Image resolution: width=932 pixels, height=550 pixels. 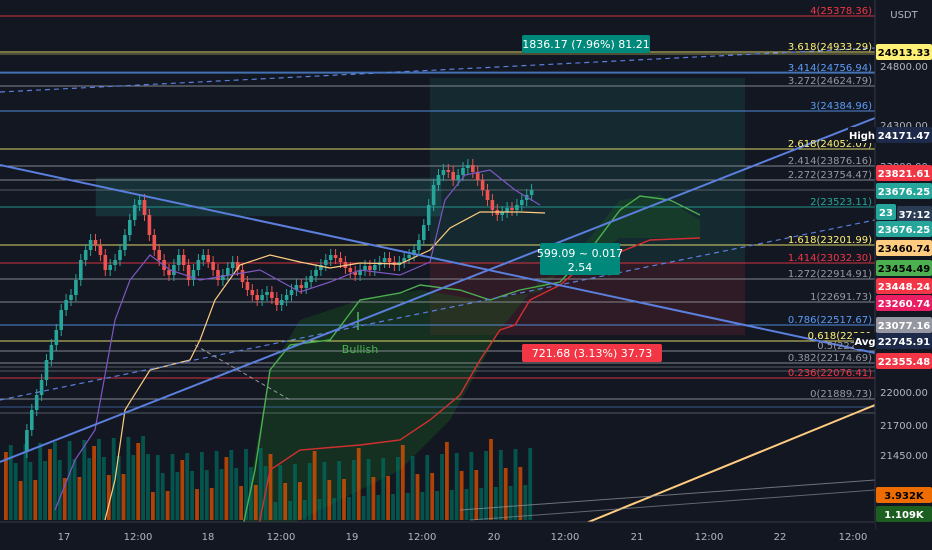 What do you see at coordinates (830, 240) in the screenshot?
I see `fib-label: 1.618(23201.99)` at bounding box center [830, 240].